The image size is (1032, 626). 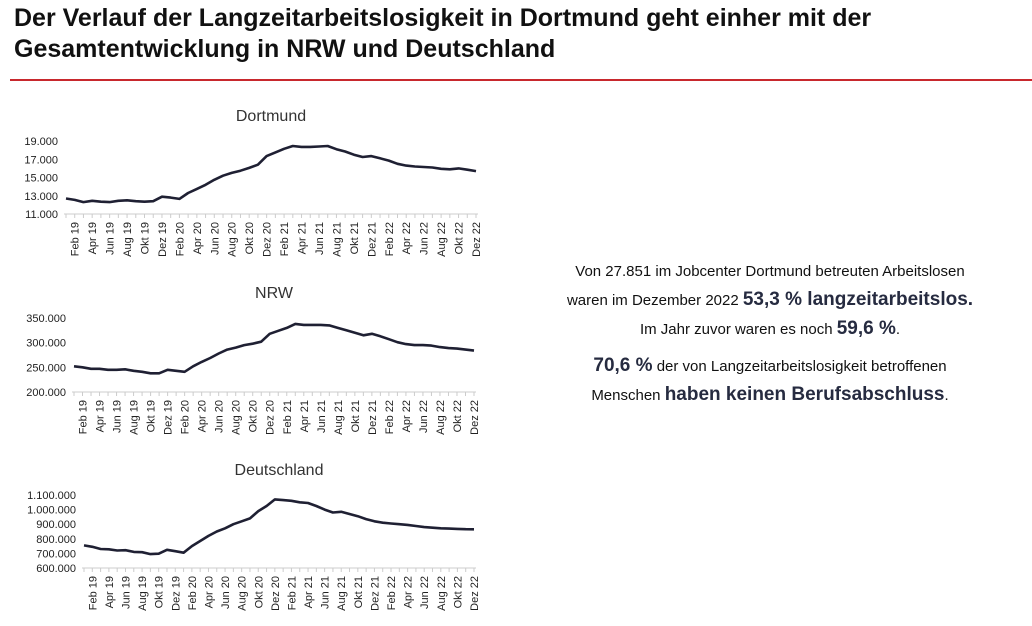 I want to click on y-tick-label: 1.000.000, so click(x=51, y=511).